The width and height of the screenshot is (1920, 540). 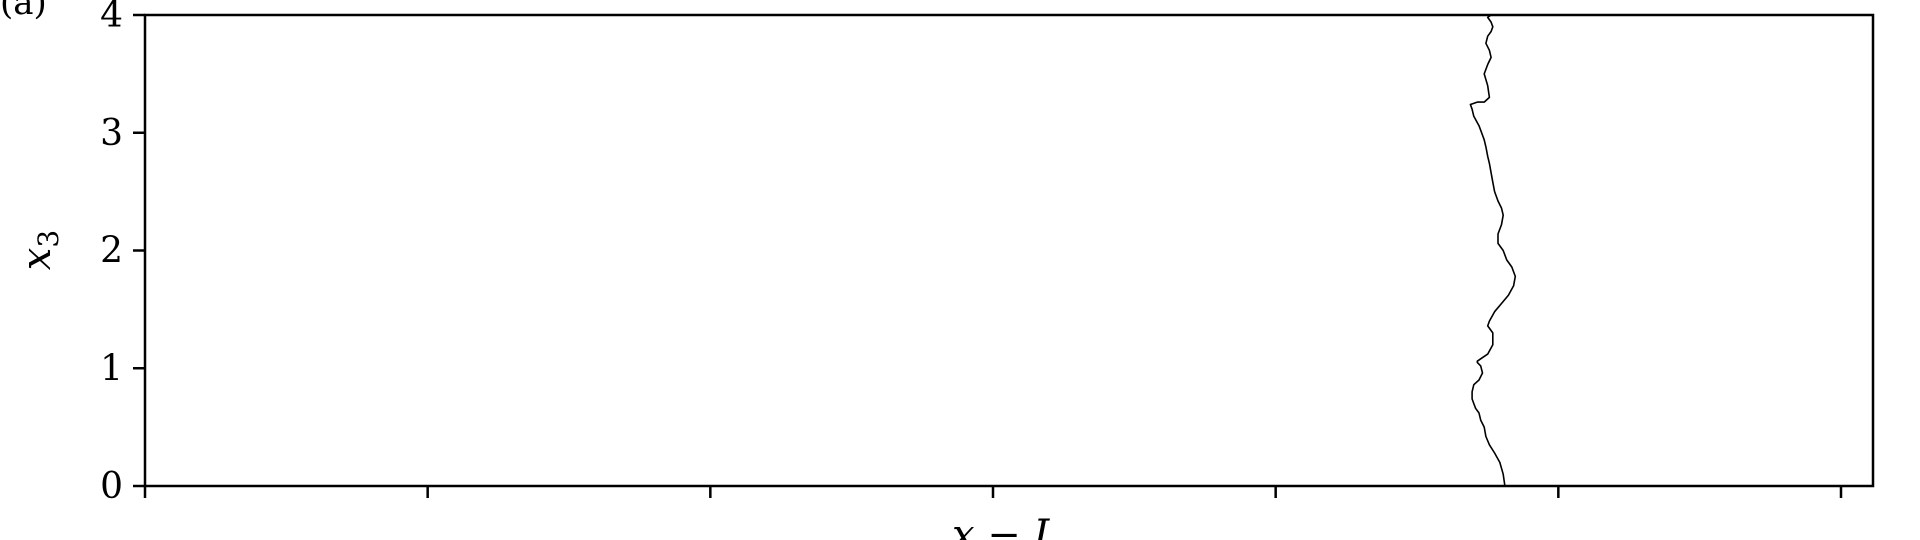 What do you see at coordinates (111, 486) in the screenshot?
I see `y-tick-label: 0` at bounding box center [111, 486].